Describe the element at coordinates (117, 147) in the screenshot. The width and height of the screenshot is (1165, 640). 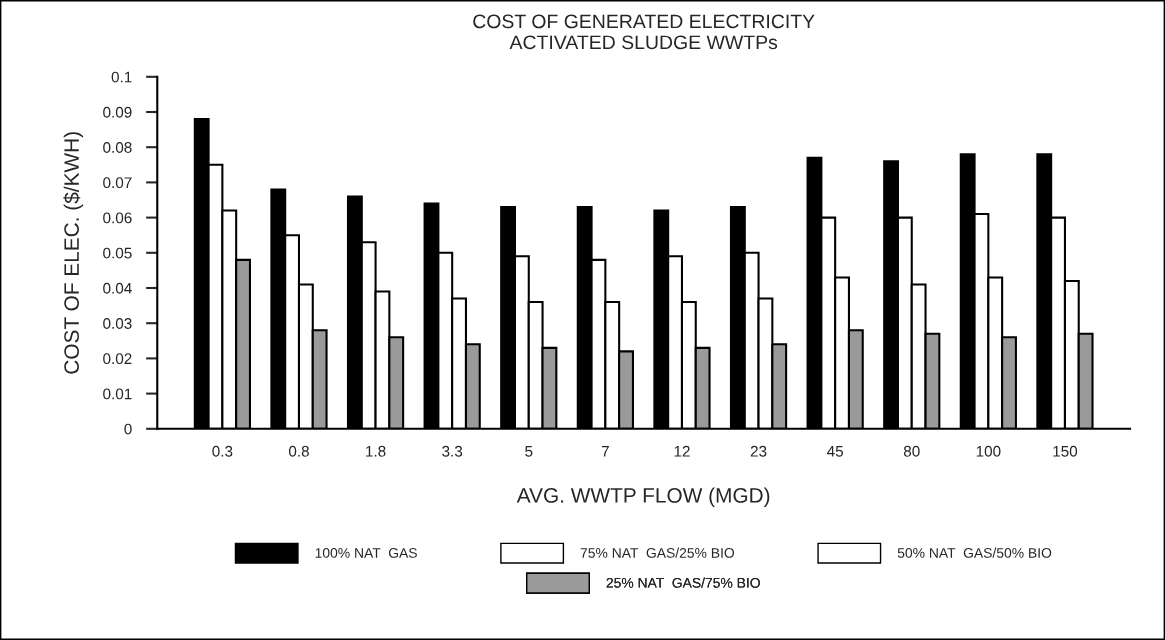
I see `y-tick-label: 0.08` at that location.